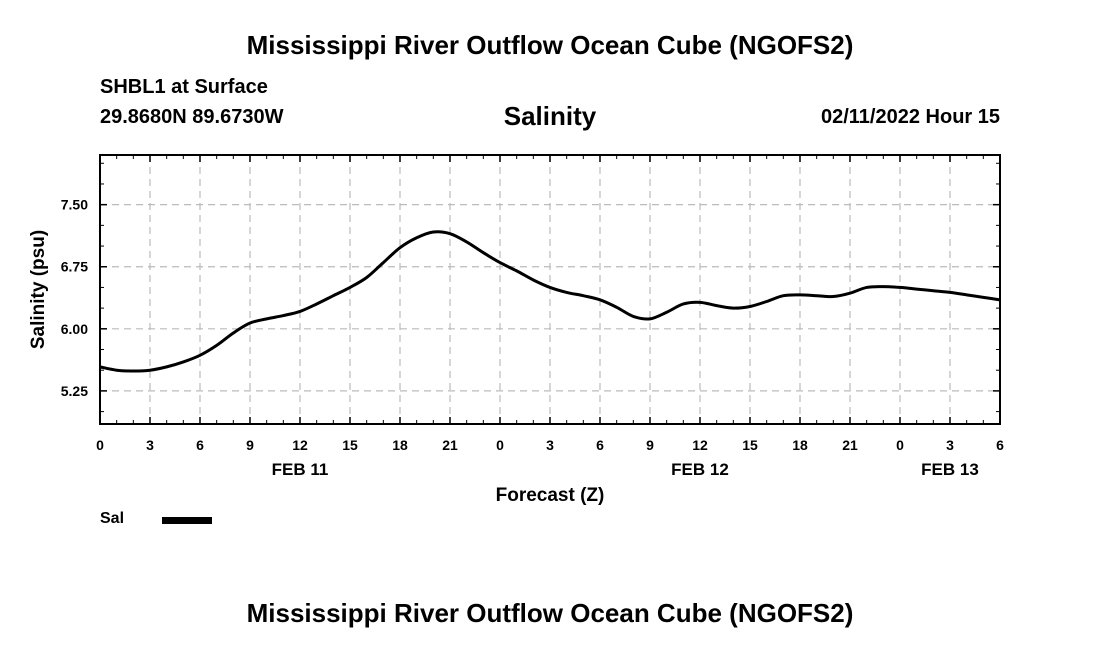 The width and height of the screenshot is (1100, 650). I want to click on station-coordinates: 29.8680N 89.6730W, so click(192, 117).